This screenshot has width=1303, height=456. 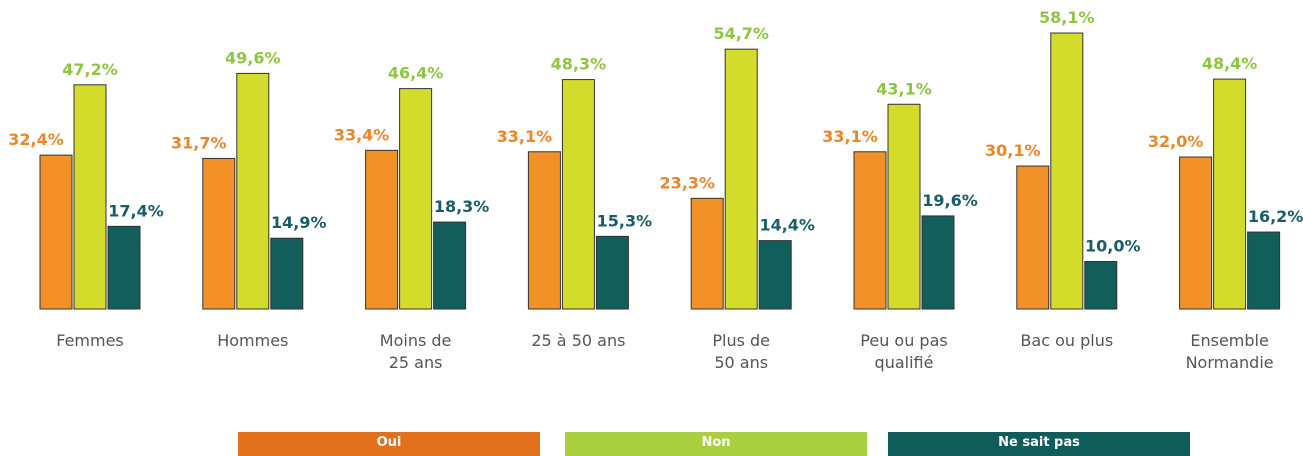 What do you see at coordinates (1067, 340) in the screenshot?
I see `x-tick-label: Bac ou plus` at bounding box center [1067, 340].